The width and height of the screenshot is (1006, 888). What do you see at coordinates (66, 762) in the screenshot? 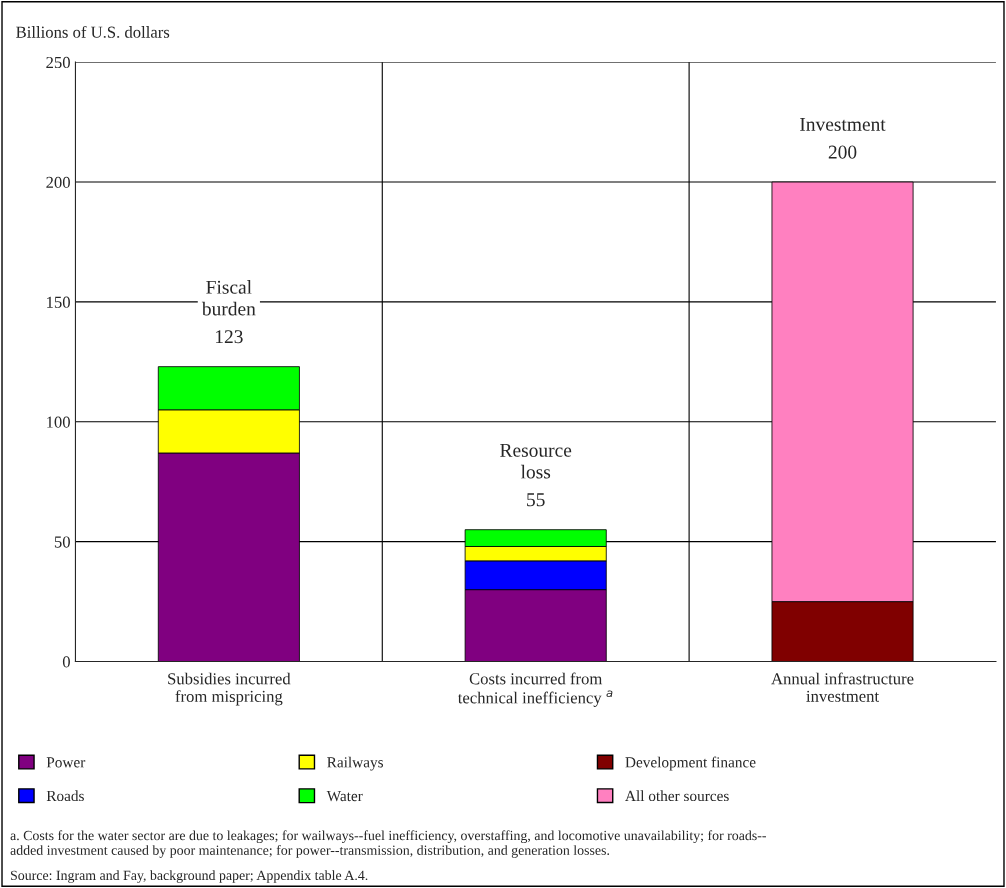
I see `legend-label: Power` at bounding box center [66, 762].